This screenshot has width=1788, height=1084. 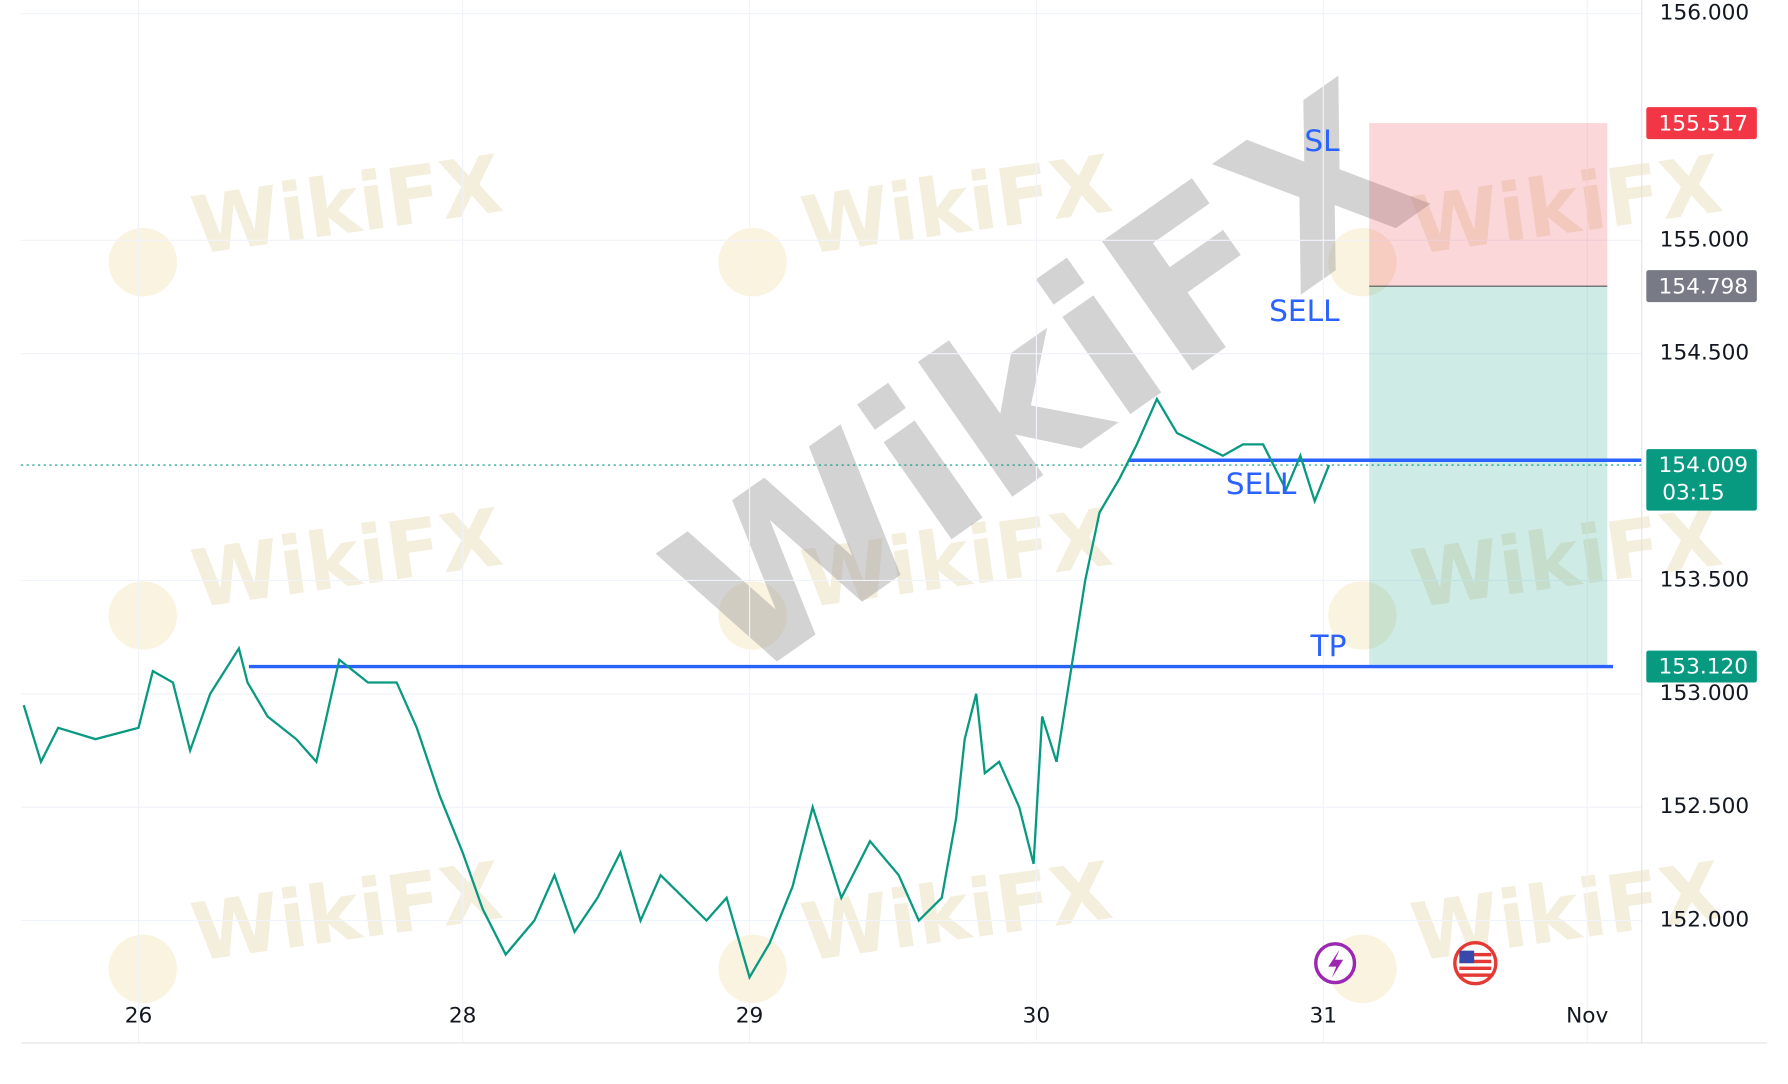 I want to click on x-tick-label: 30, so click(x=1037, y=1016).